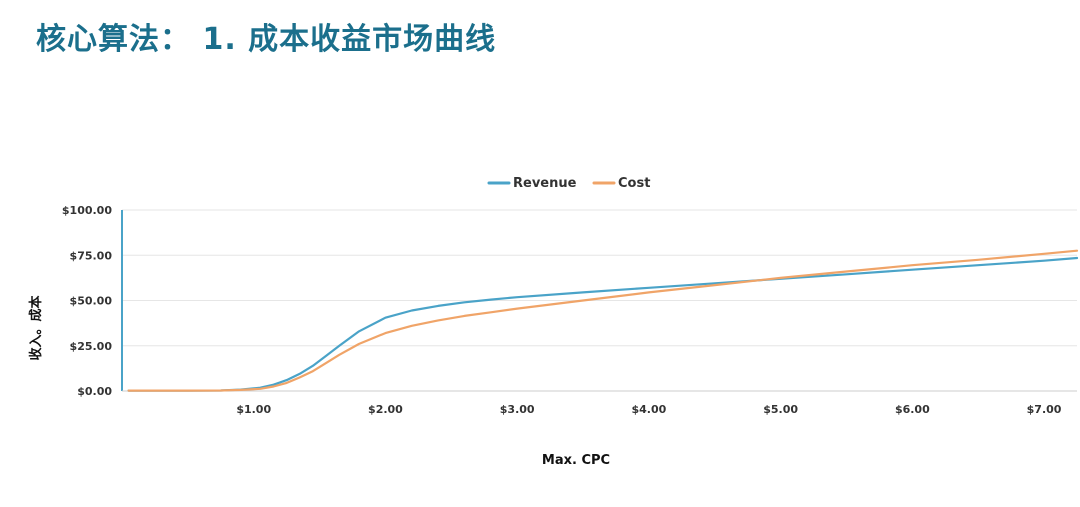 This screenshot has height=507, width=1080. What do you see at coordinates (545, 183) in the screenshot?
I see `legend-label-revenue: Revenue` at bounding box center [545, 183].